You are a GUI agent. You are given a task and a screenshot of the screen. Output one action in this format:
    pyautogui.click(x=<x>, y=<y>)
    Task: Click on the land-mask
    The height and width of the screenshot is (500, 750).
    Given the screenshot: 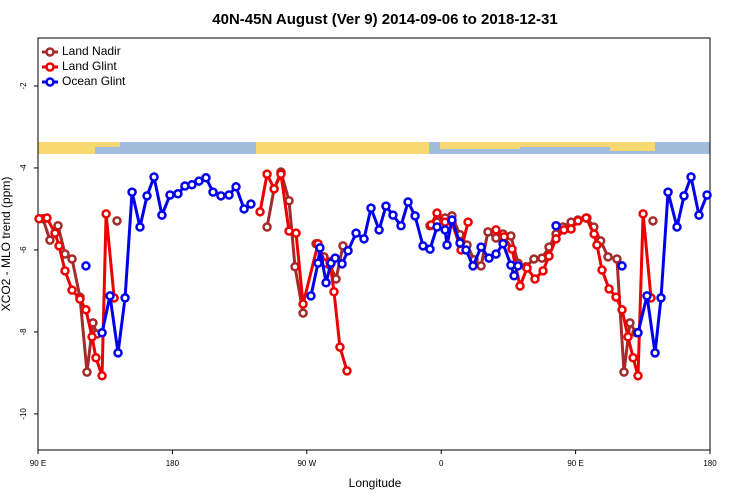 What is the action you would take?
    pyautogui.click(x=374, y=148)
    